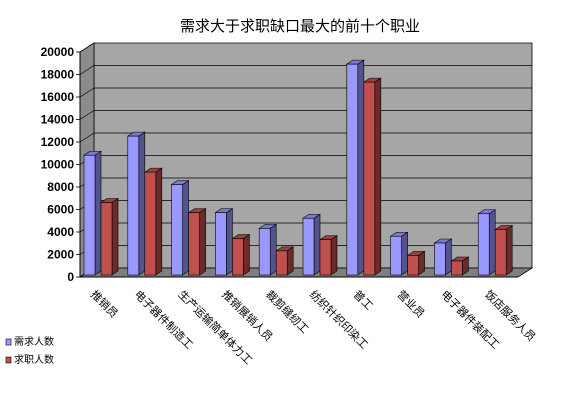 Image resolution: width=576 pixels, height=401 pixels. What do you see at coordinates (58, 120) in the screenshot?
I see `y-tick-label: 14000` at bounding box center [58, 120].